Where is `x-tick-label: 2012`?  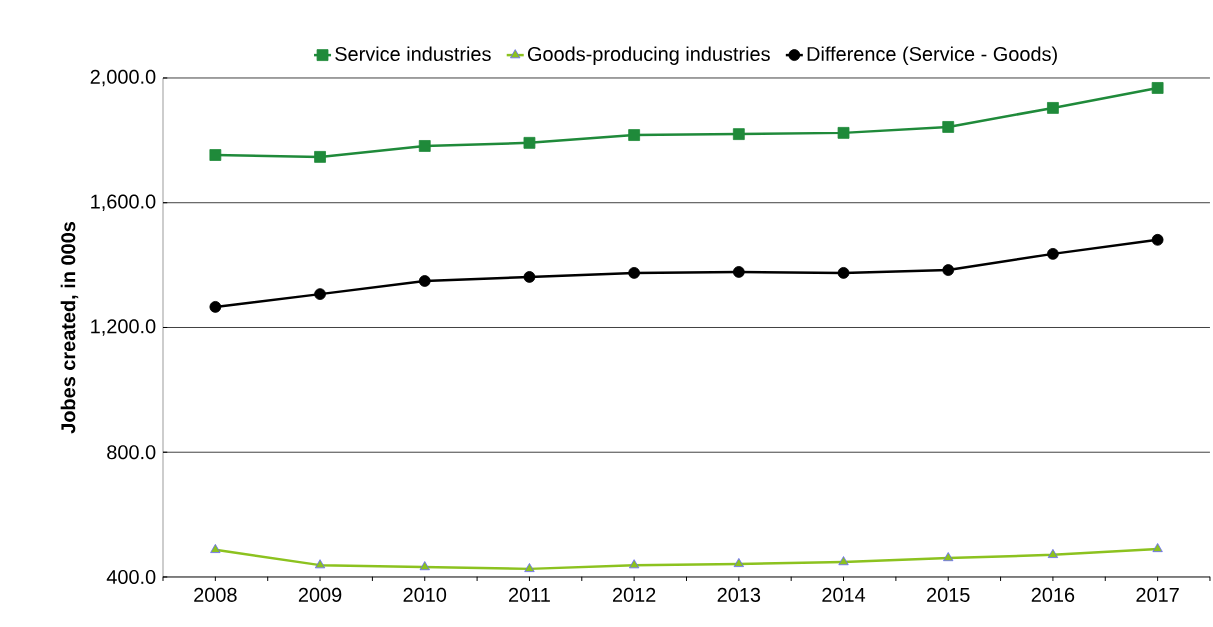 x-tick-label: 2012 is located at coordinates (634, 594).